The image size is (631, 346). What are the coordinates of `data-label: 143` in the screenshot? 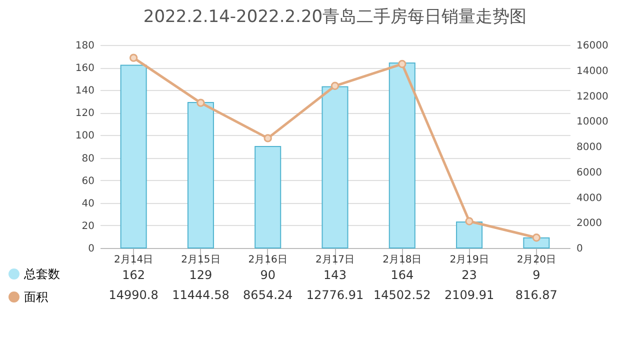 It's located at (335, 275).